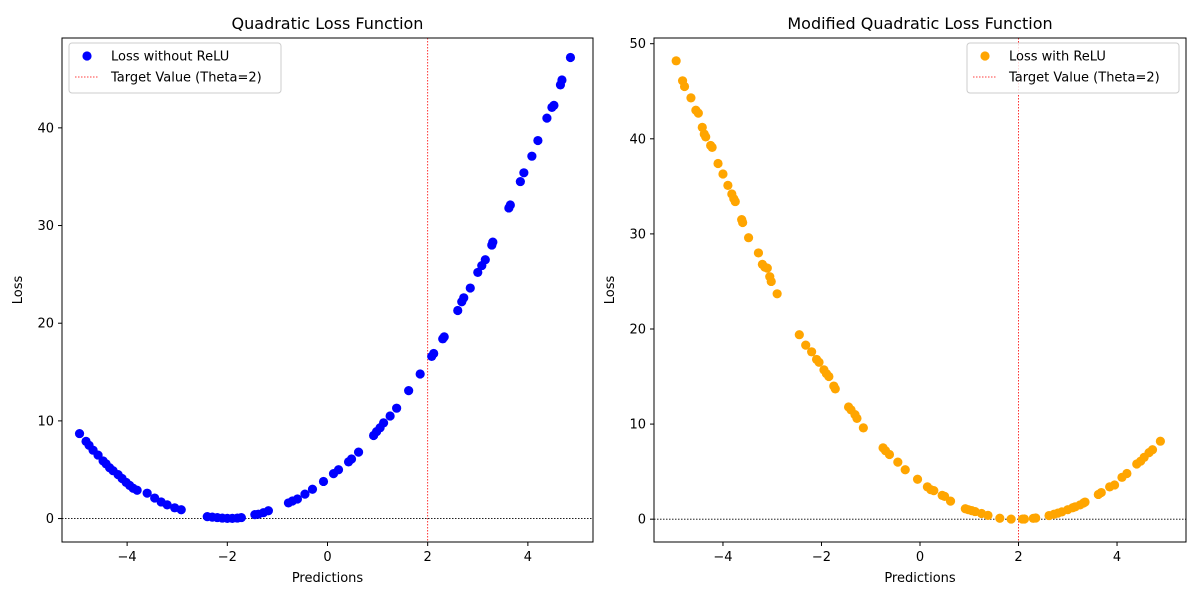  I want to click on legend: Loss without ReLU Target Value (Theta=2), so click(175, 68).